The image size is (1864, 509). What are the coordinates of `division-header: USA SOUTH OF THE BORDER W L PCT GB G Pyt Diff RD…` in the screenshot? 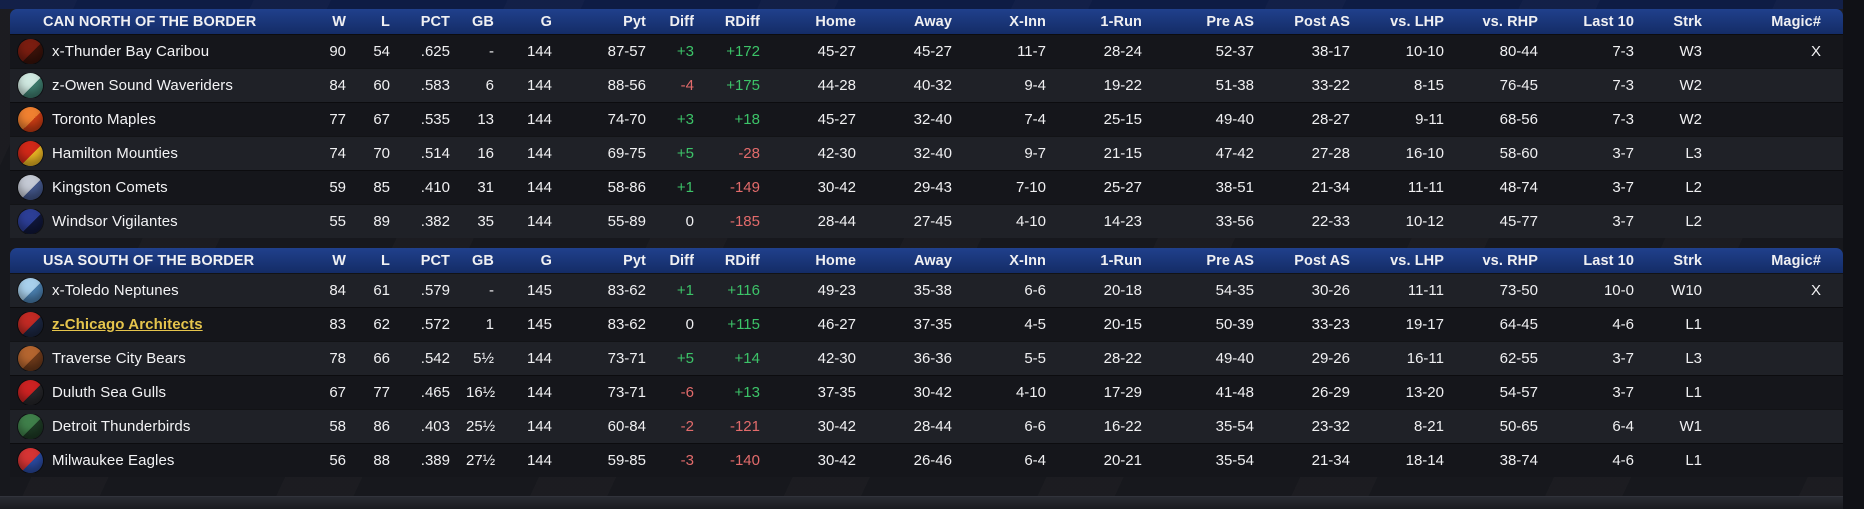 It's located at (926, 260).